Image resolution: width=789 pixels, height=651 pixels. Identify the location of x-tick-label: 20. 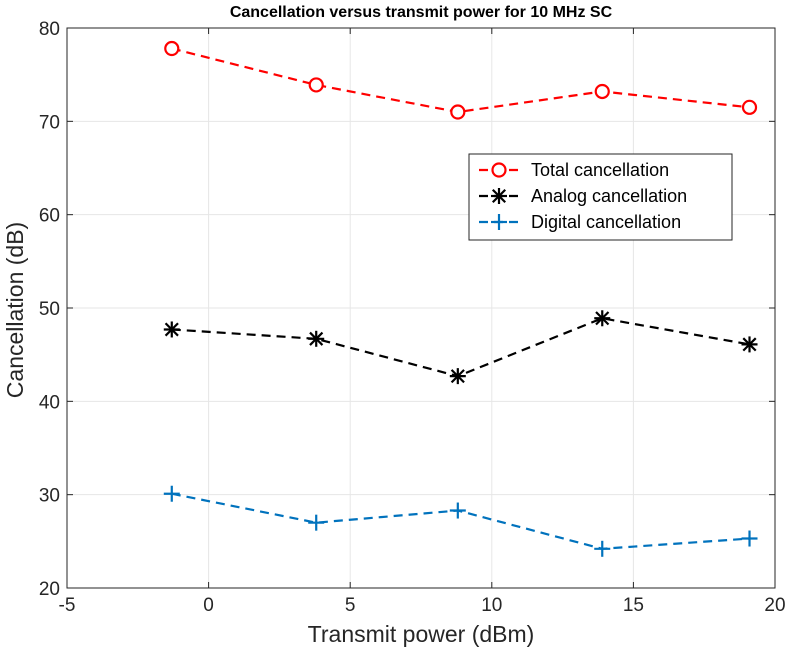
(774, 605).